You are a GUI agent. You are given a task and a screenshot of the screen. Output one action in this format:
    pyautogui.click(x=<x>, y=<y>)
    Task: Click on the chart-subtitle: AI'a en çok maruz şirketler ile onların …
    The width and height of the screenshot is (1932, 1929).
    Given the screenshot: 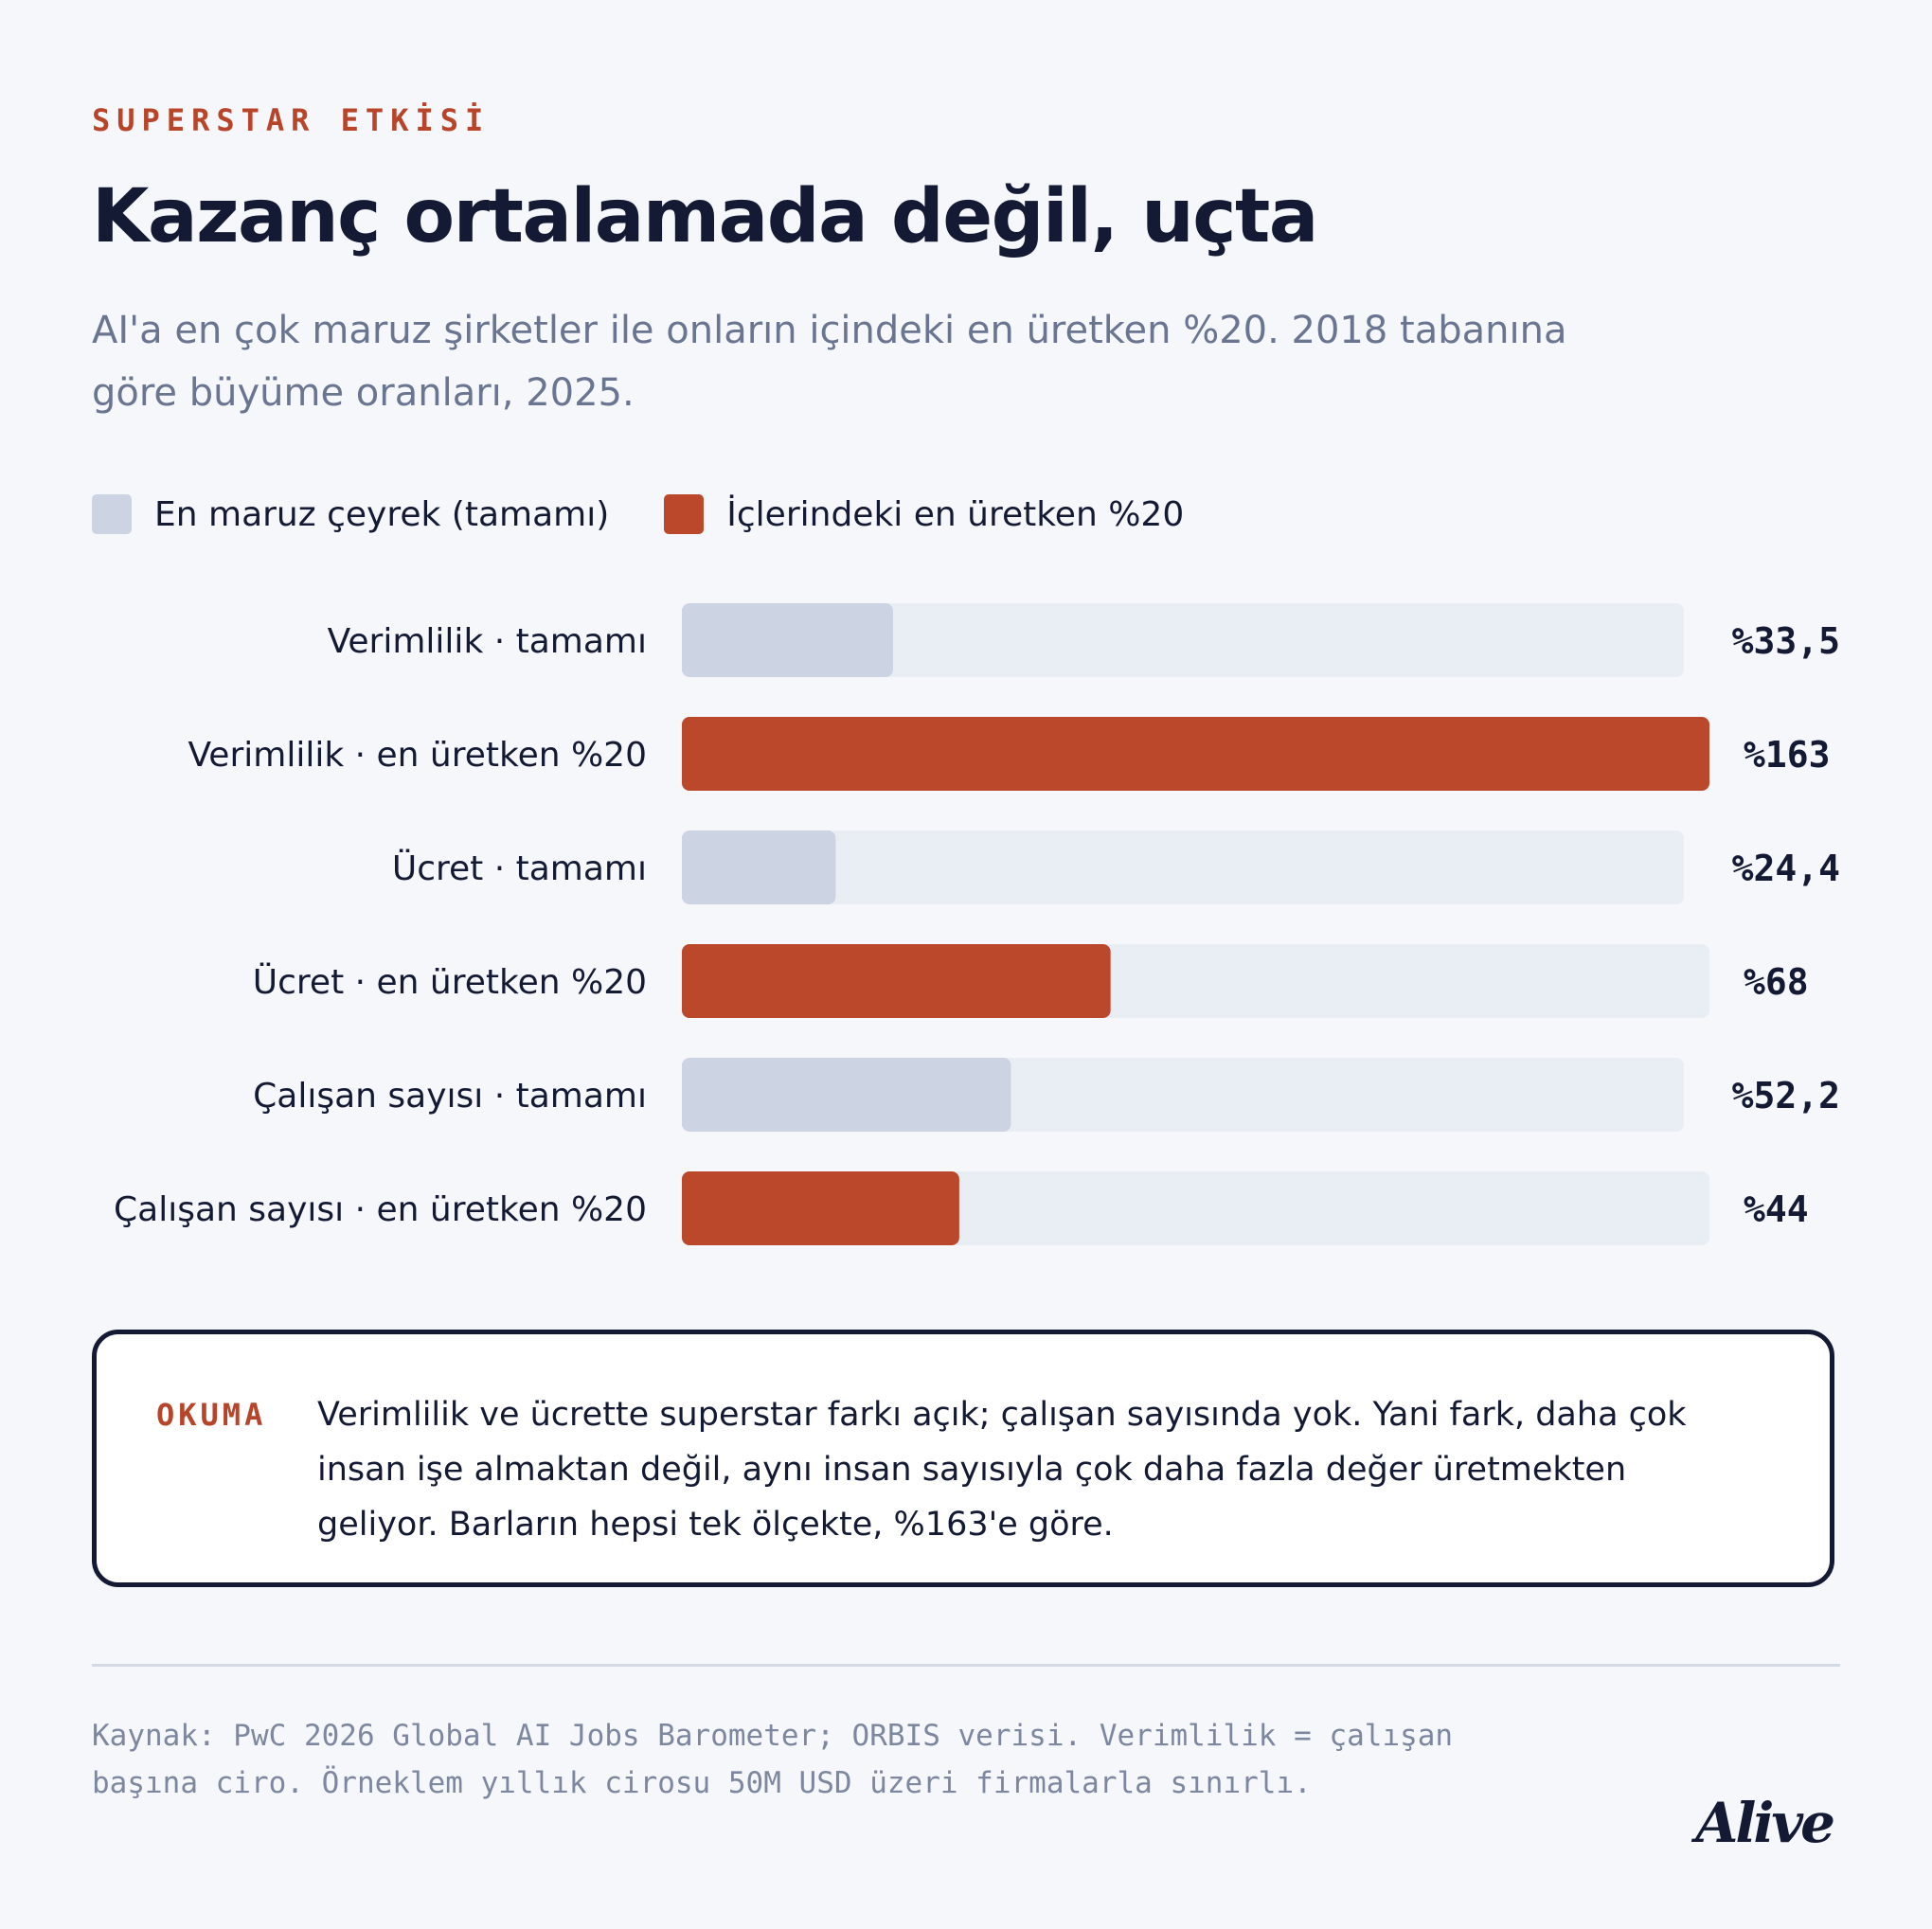 What is the action you would take?
    pyautogui.click(x=829, y=362)
    